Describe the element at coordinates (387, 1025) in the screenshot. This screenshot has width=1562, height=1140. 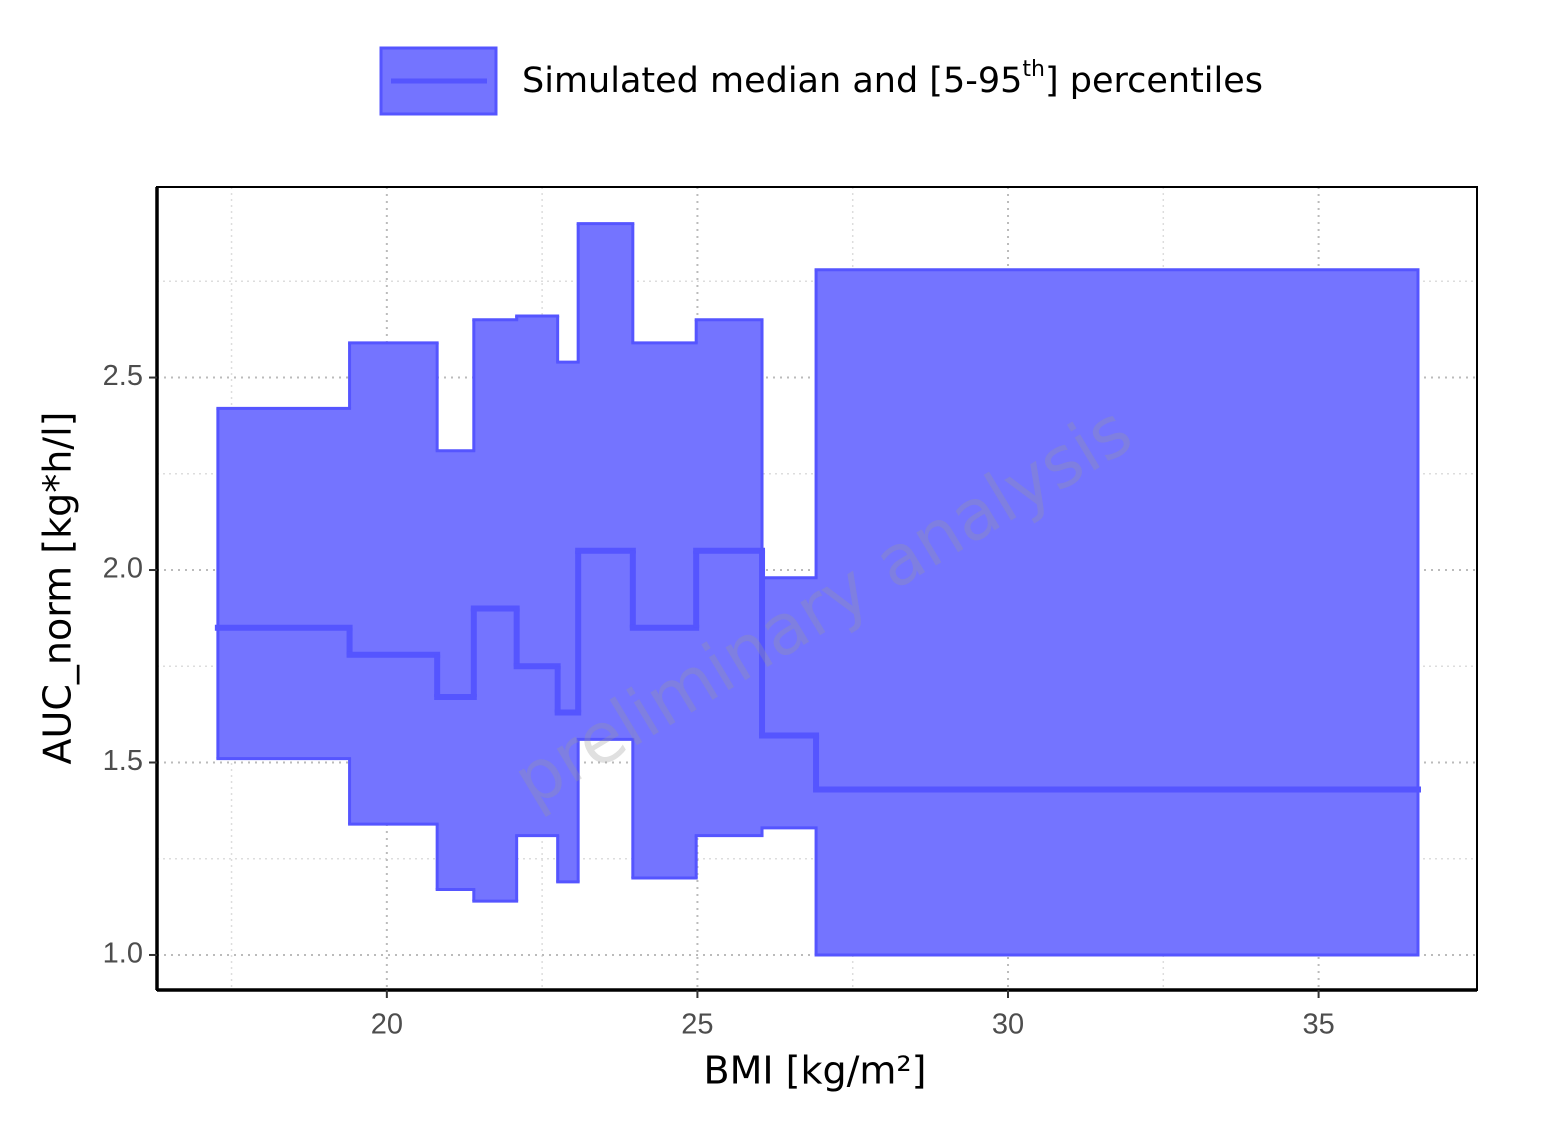
I see `x-tick-label: 20` at that location.